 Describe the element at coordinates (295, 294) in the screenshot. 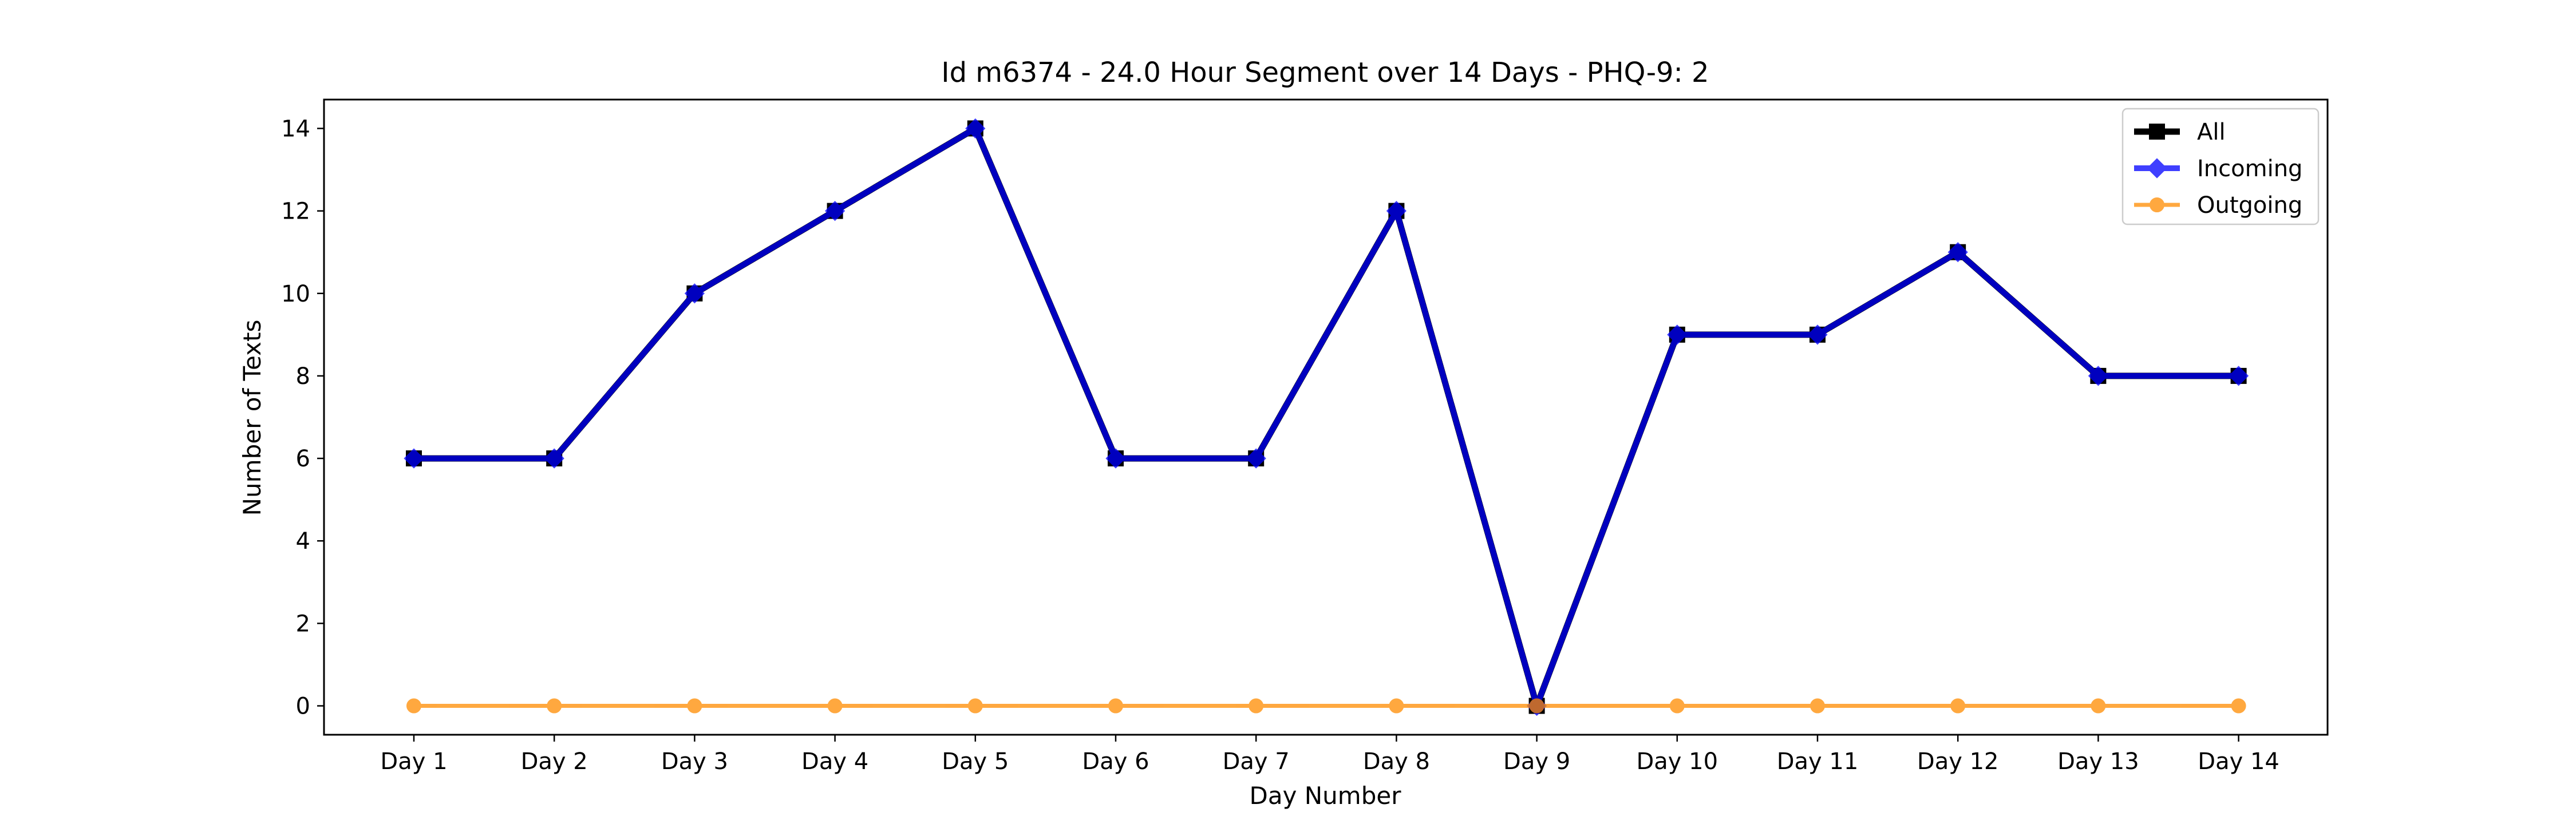

I see `y-tick-label: 10` at that location.